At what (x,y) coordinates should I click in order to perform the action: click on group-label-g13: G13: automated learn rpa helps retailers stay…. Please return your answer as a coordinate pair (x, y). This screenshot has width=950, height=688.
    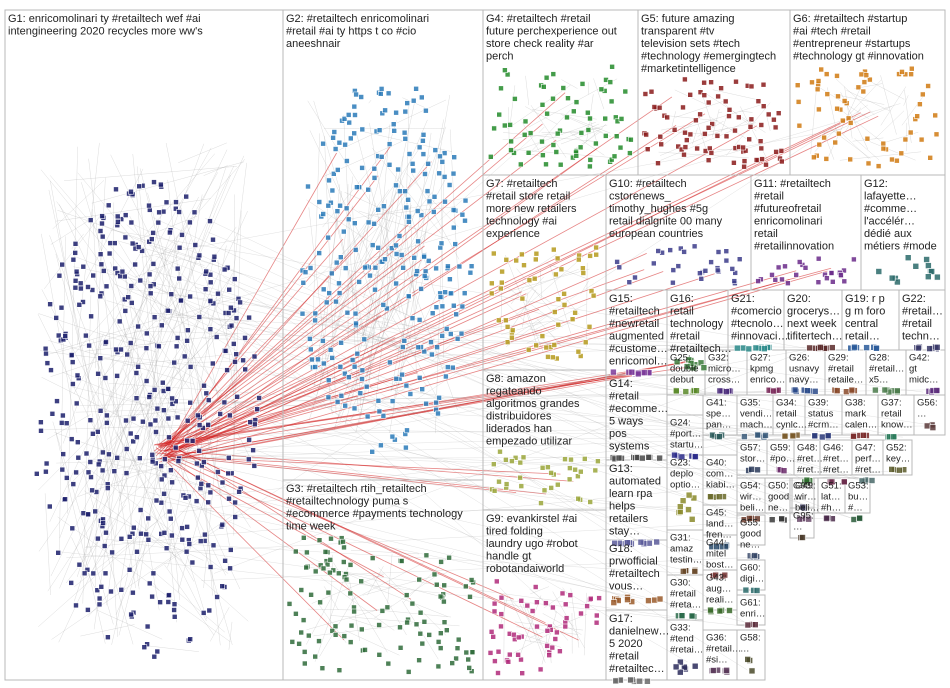
    Looking at the image, I should click on (635, 500).